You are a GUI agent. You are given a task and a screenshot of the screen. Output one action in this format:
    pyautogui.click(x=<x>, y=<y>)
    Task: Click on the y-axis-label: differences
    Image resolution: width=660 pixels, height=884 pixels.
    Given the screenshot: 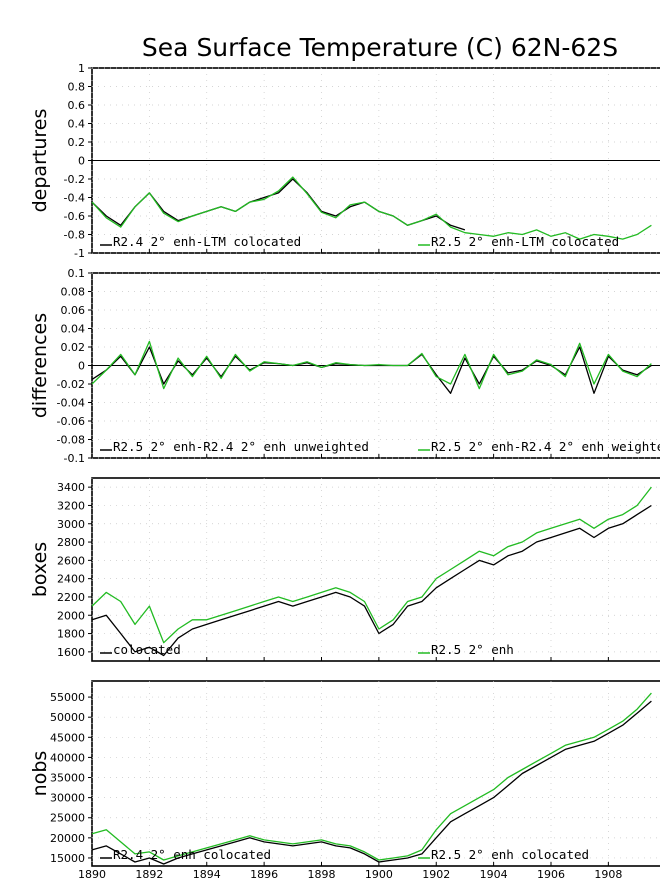 What is the action you would take?
    pyautogui.click(x=40, y=365)
    